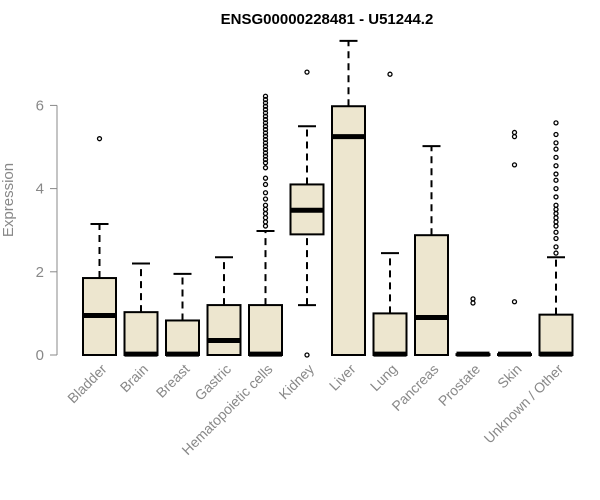 This screenshot has width=600, height=500. What do you see at coordinates (40, 272) in the screenshot?
I see `y-tick-label-1: 2` at bounding box center [40, 272].